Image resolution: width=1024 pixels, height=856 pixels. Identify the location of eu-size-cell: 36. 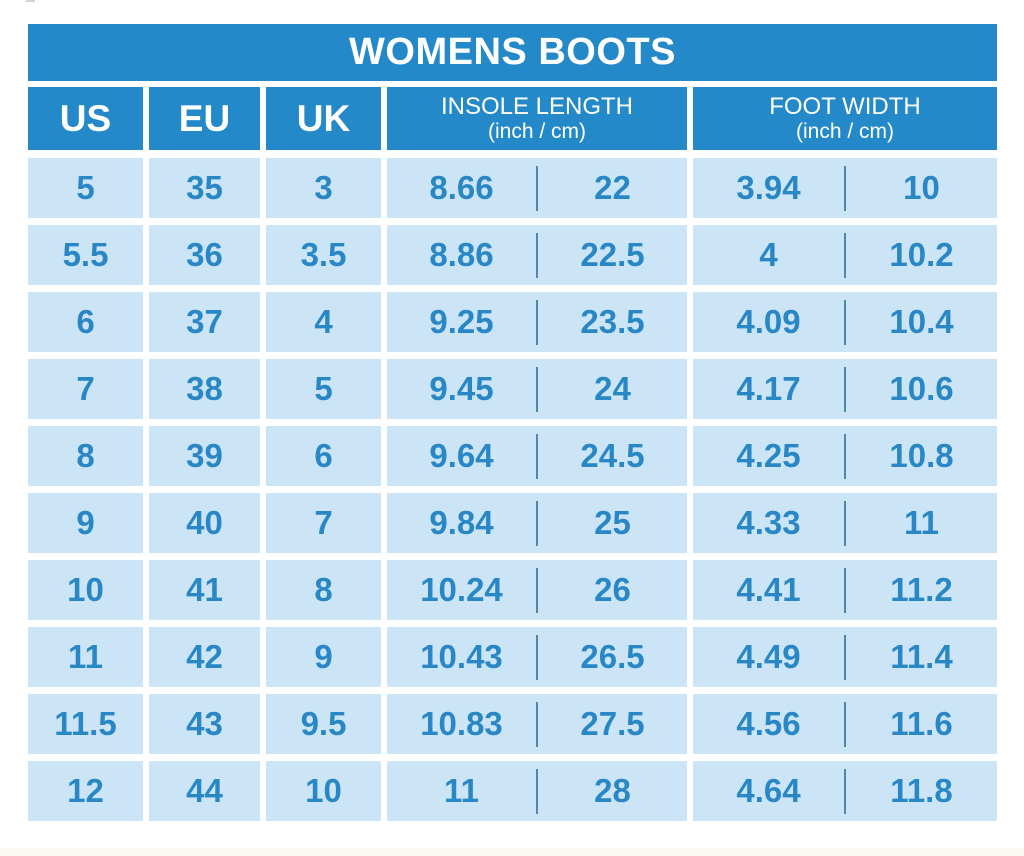
(204, 255).